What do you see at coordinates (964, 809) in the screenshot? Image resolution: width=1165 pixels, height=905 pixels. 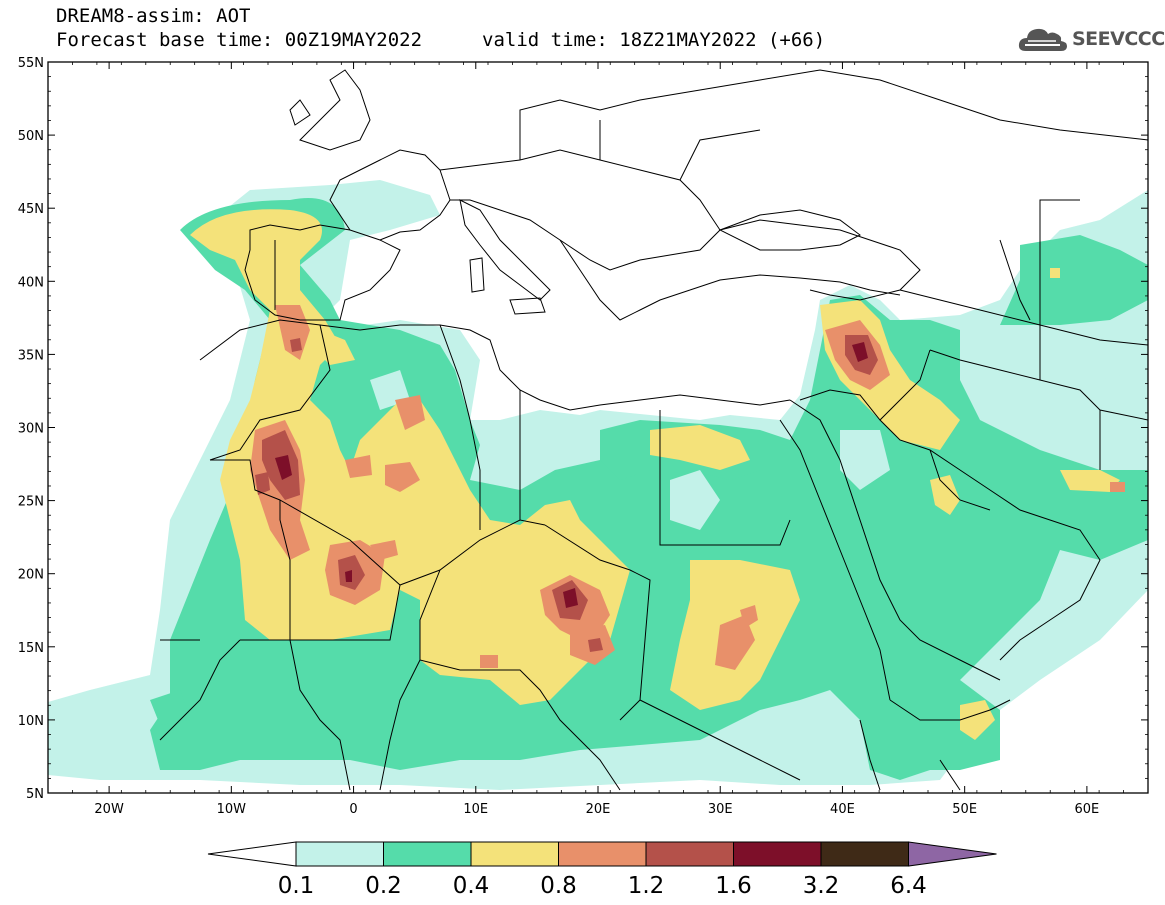 I see `lon-tick-label: 50E` at bounding box center [964, 809].